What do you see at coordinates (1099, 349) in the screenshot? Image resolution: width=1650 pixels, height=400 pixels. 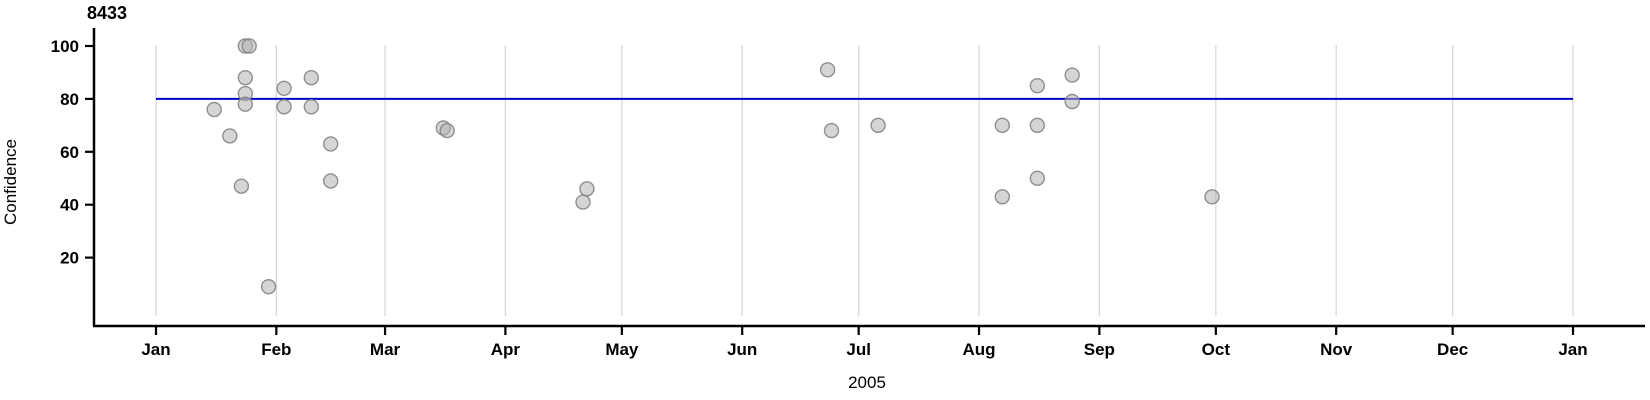 I see `x-tick-label: Sep` at bounding box center [1099, 349].